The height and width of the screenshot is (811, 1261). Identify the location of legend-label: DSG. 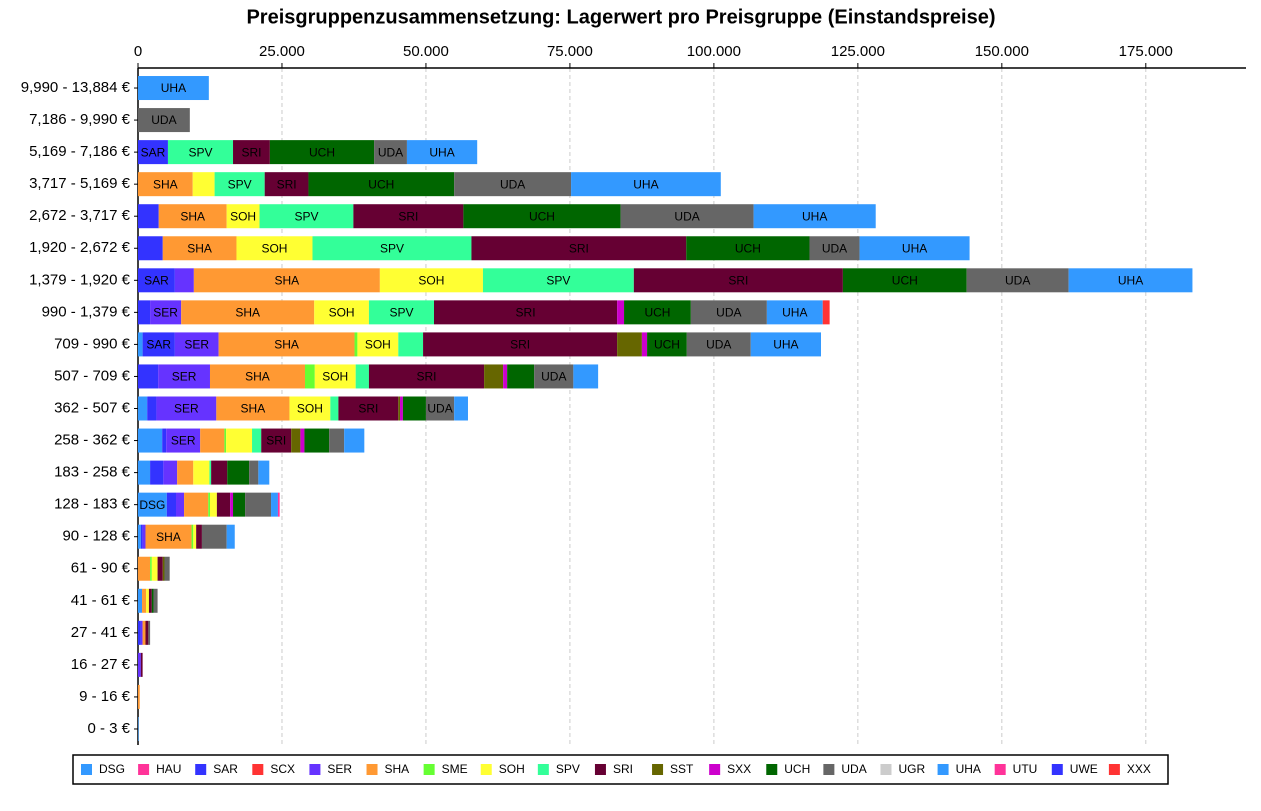
(112, 769).